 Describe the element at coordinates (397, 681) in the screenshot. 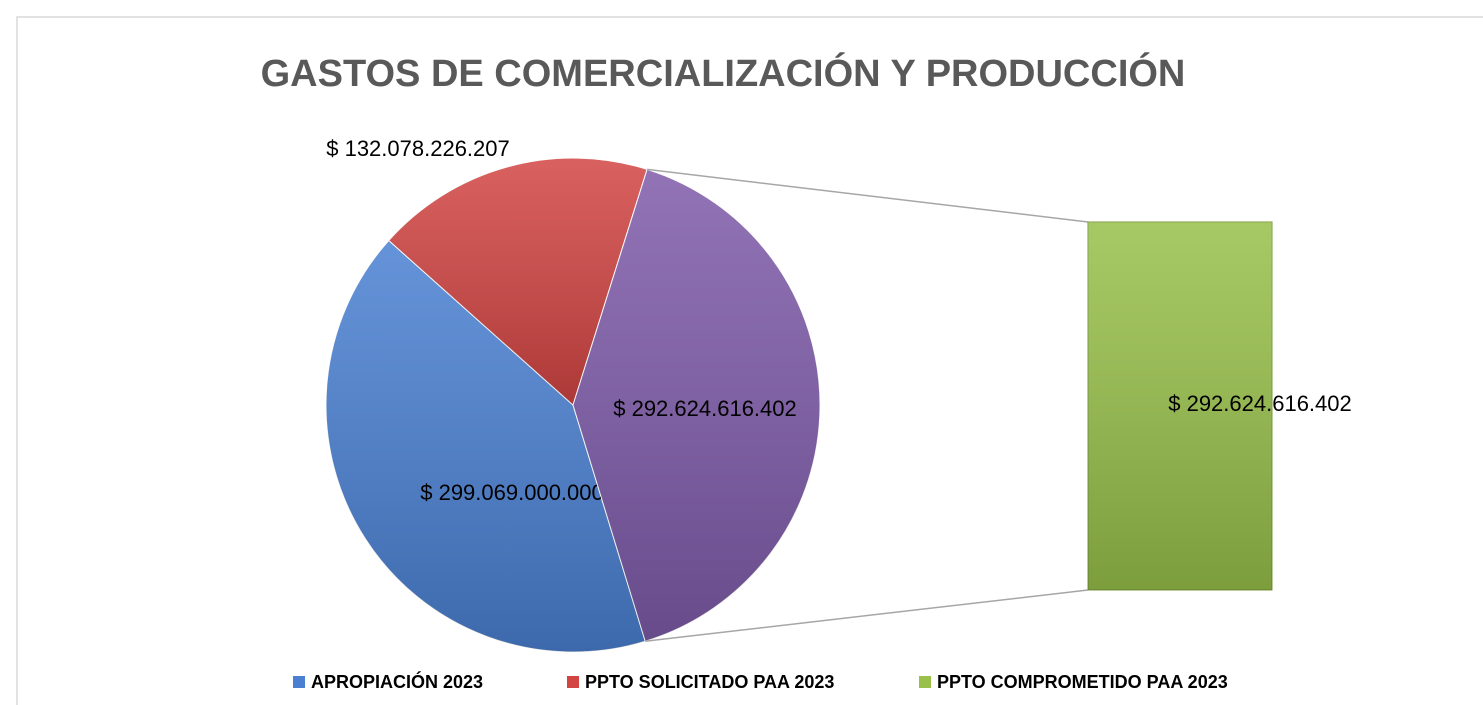

I see `legend-label: APROPIACIÓN 2023` at that location.